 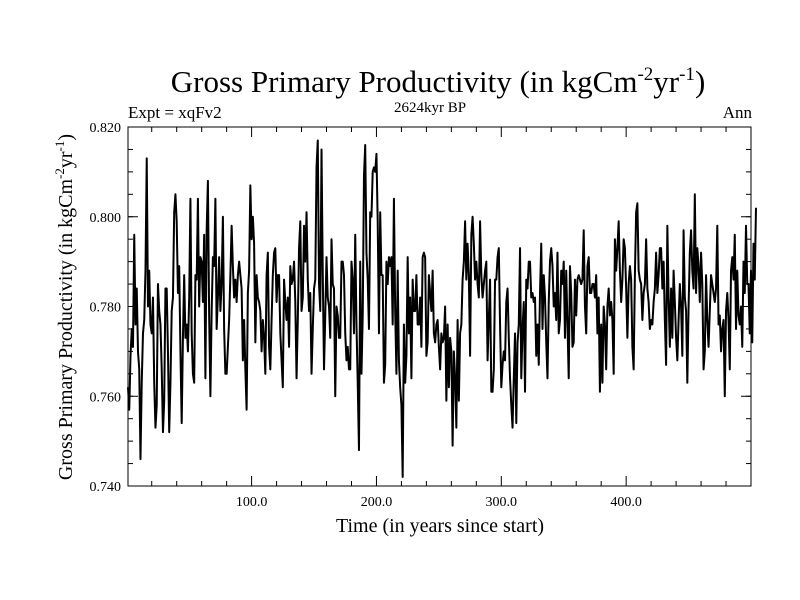 I want to click on y-tick-label: 0.800, so click(x=106, y=218).